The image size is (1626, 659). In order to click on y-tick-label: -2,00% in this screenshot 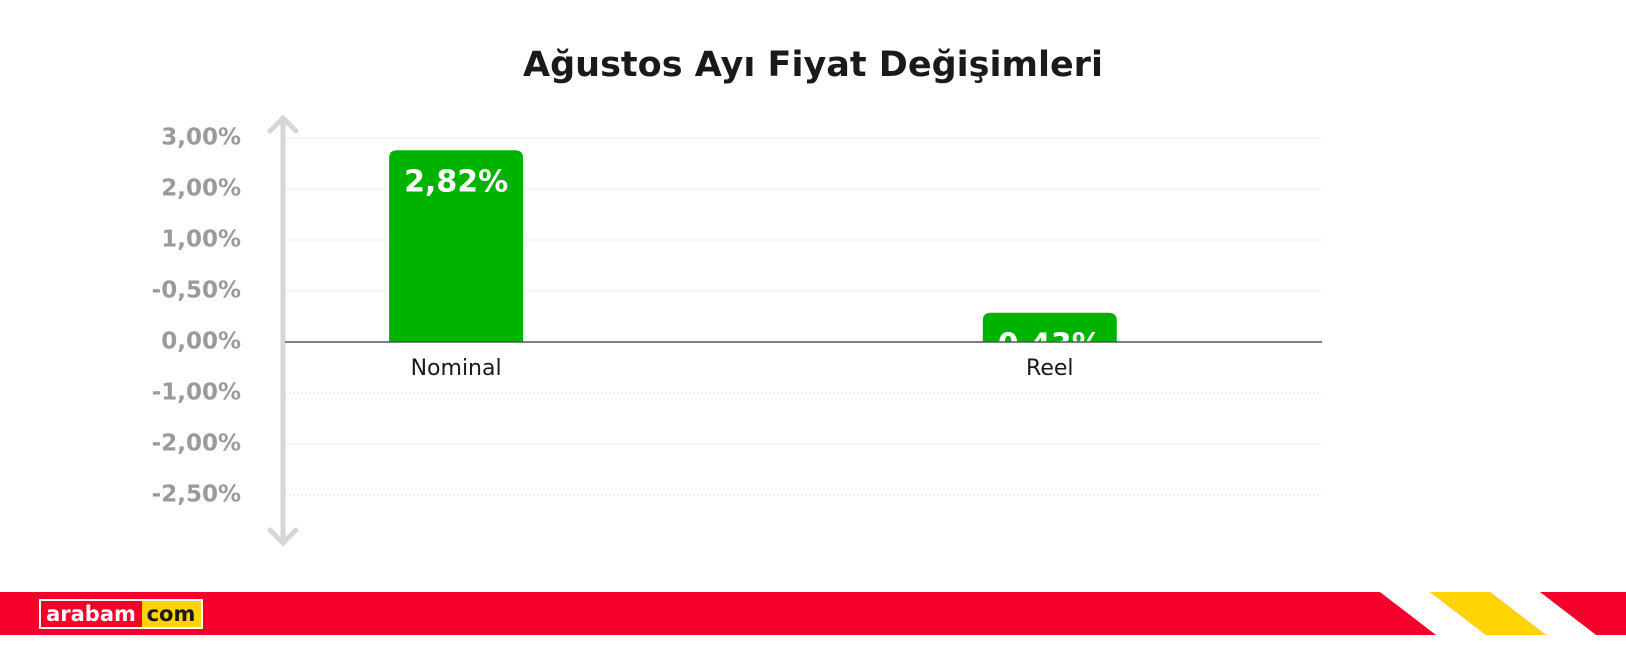, I will do `click(196, 444)`.